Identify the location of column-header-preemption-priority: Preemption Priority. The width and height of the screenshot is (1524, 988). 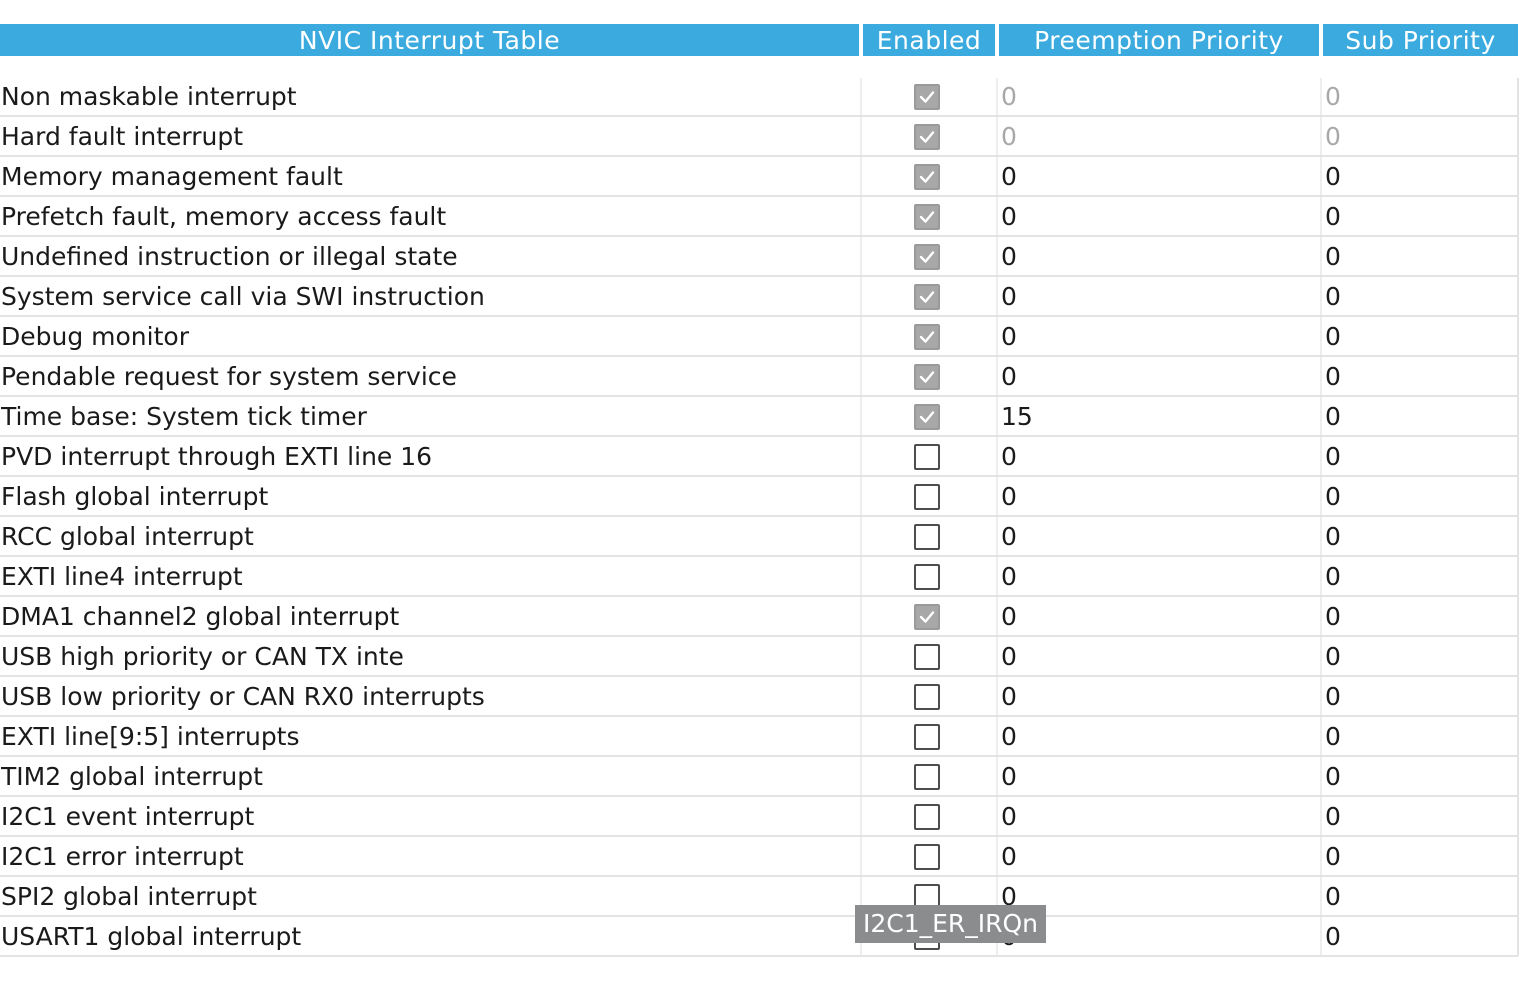
(1159, 40).